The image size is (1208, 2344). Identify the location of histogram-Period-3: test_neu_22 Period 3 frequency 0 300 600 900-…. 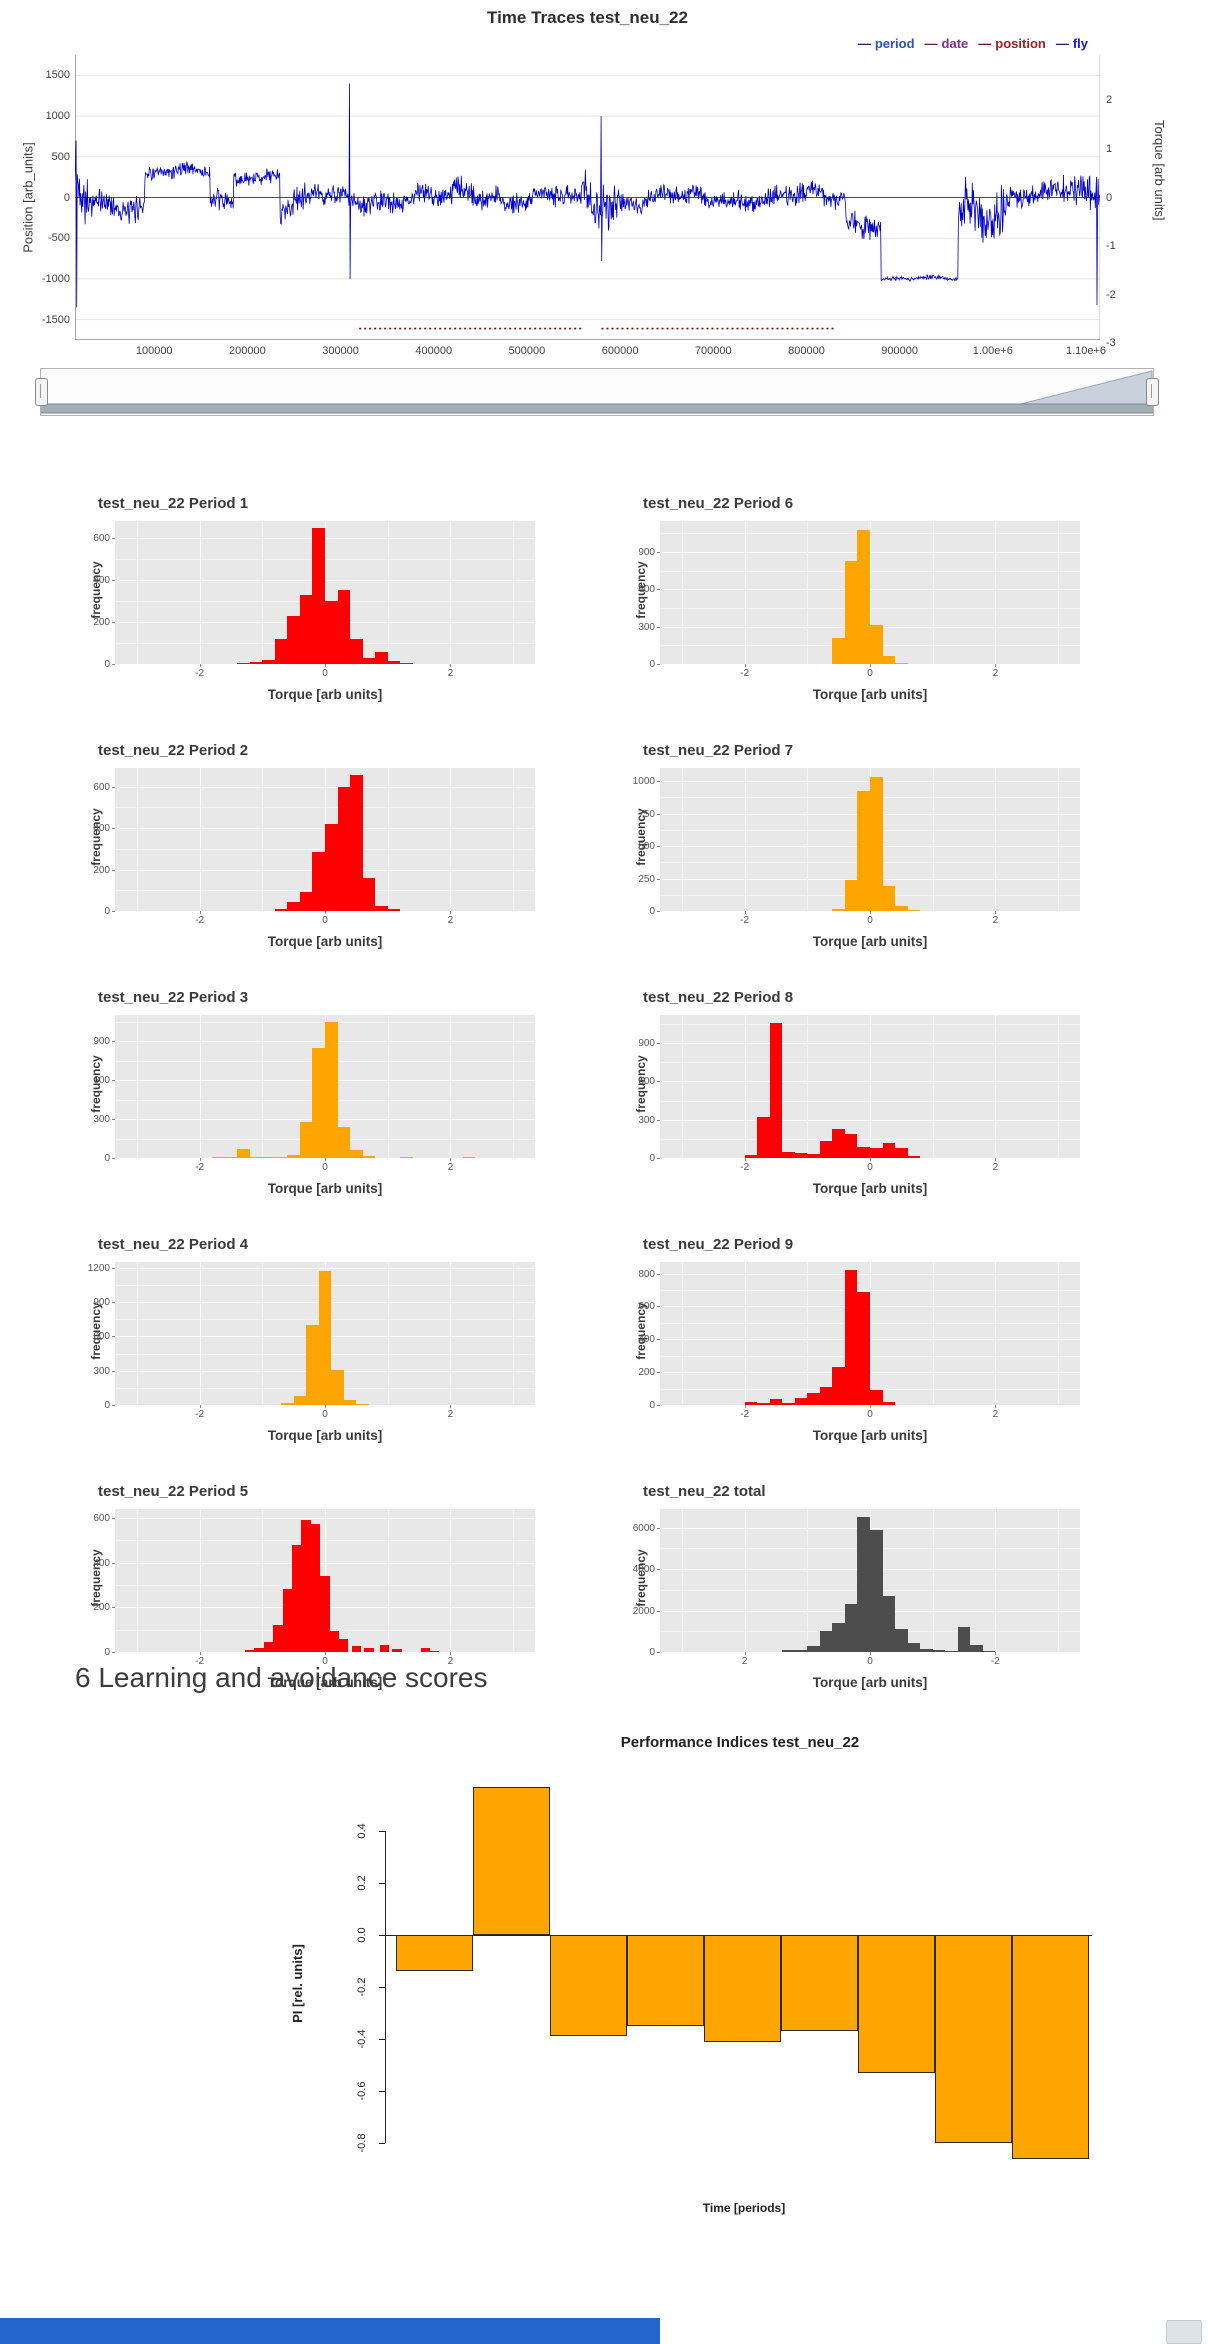
(323, 1104).